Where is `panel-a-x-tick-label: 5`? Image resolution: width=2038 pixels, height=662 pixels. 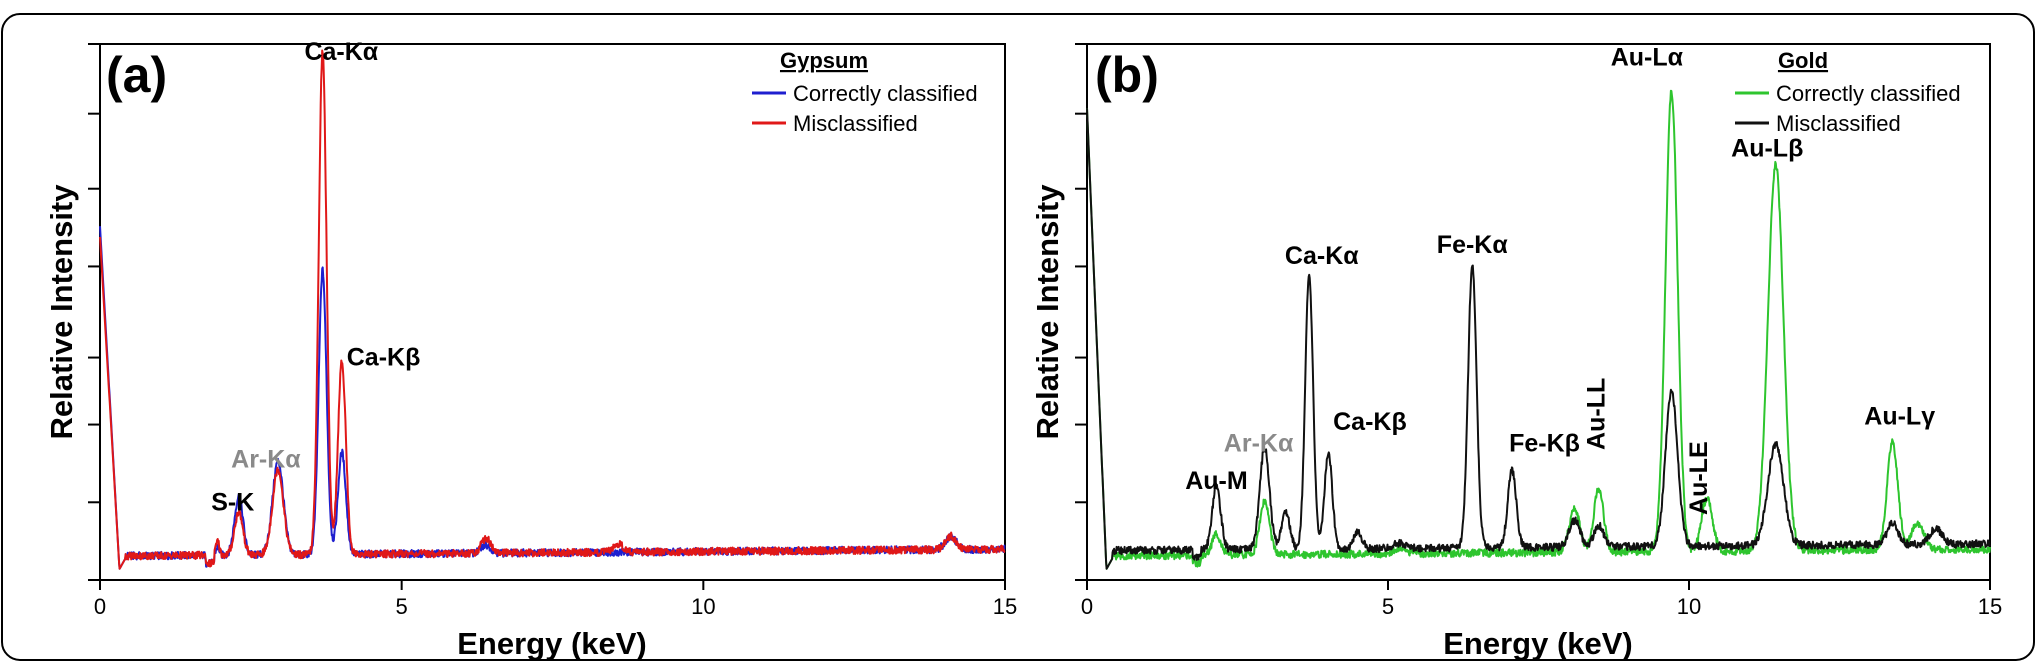 panel-a-x-tick-label: 5 is located at coordinates (402, 606).